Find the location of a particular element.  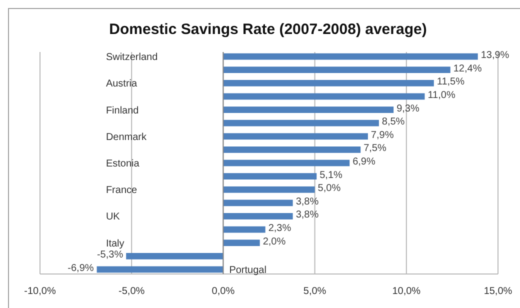

data-label: 7,5% is located at coordinates (375, 148).